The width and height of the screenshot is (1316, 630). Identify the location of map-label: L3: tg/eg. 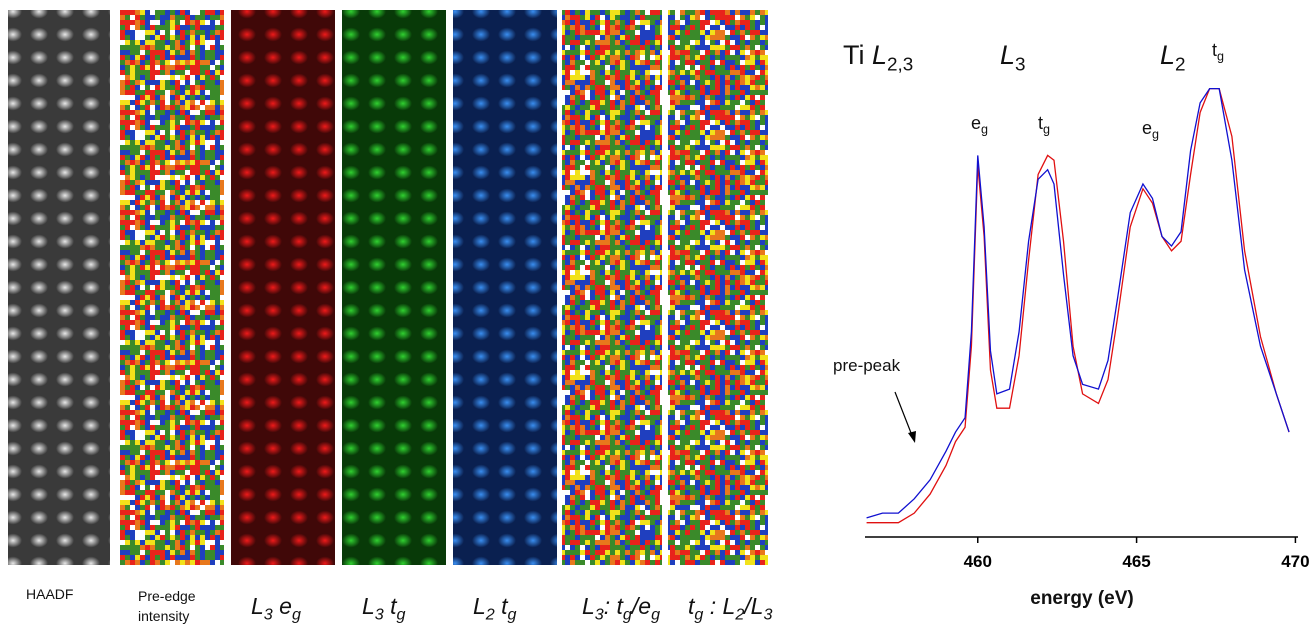
(621, 609).